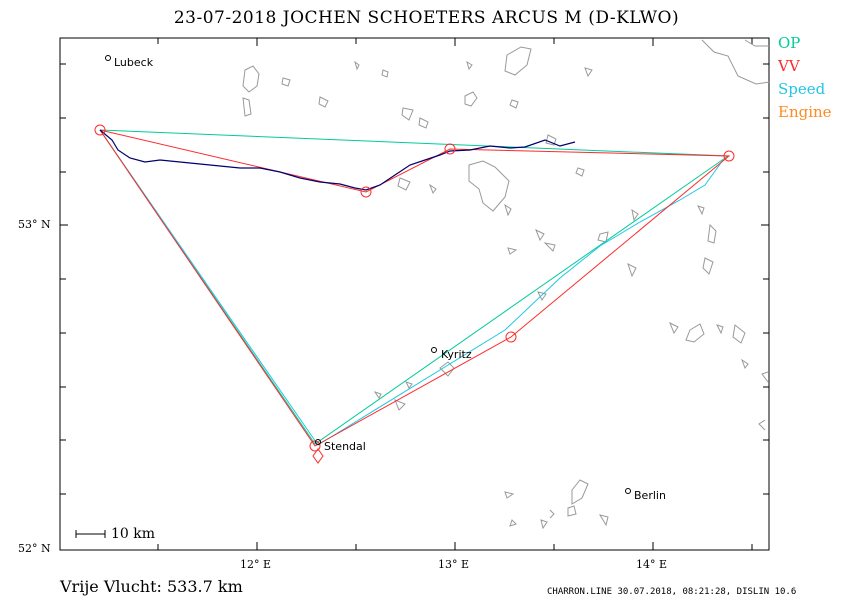 This screenshot has height=603, width=853. I want to click on legend-op: OP, so click(789, 43).